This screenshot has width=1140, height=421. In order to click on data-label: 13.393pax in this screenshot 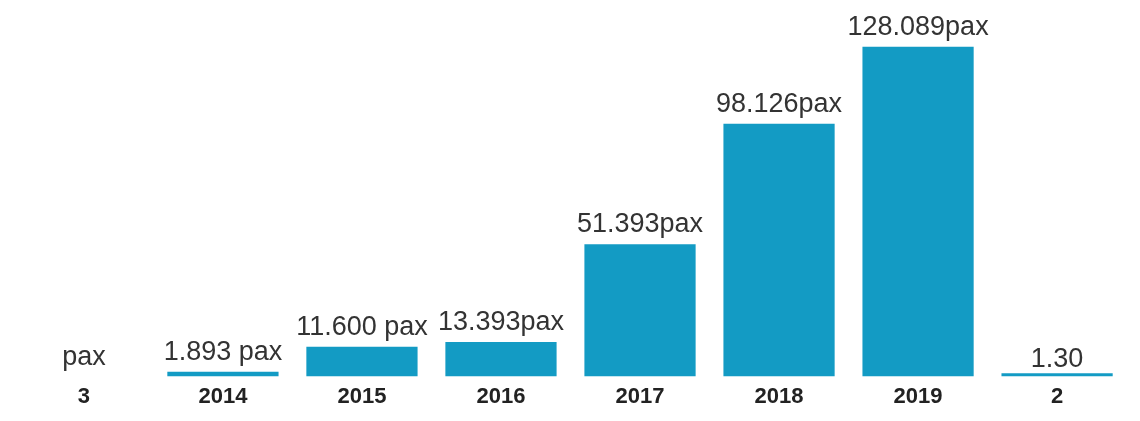, I will do `click(501, 321)`.